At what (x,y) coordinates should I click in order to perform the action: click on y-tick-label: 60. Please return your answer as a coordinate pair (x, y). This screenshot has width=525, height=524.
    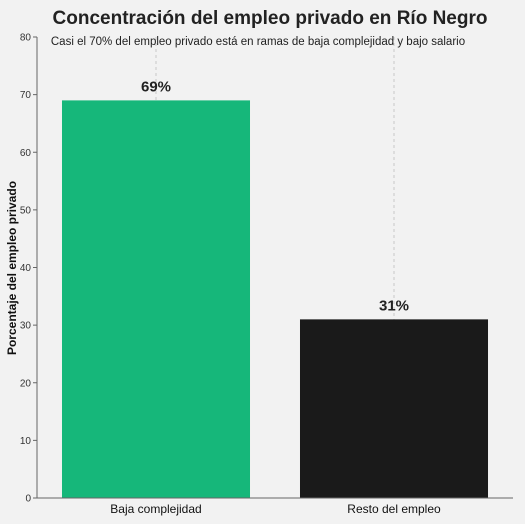
    Looking at the image, I should click on (26, 153).